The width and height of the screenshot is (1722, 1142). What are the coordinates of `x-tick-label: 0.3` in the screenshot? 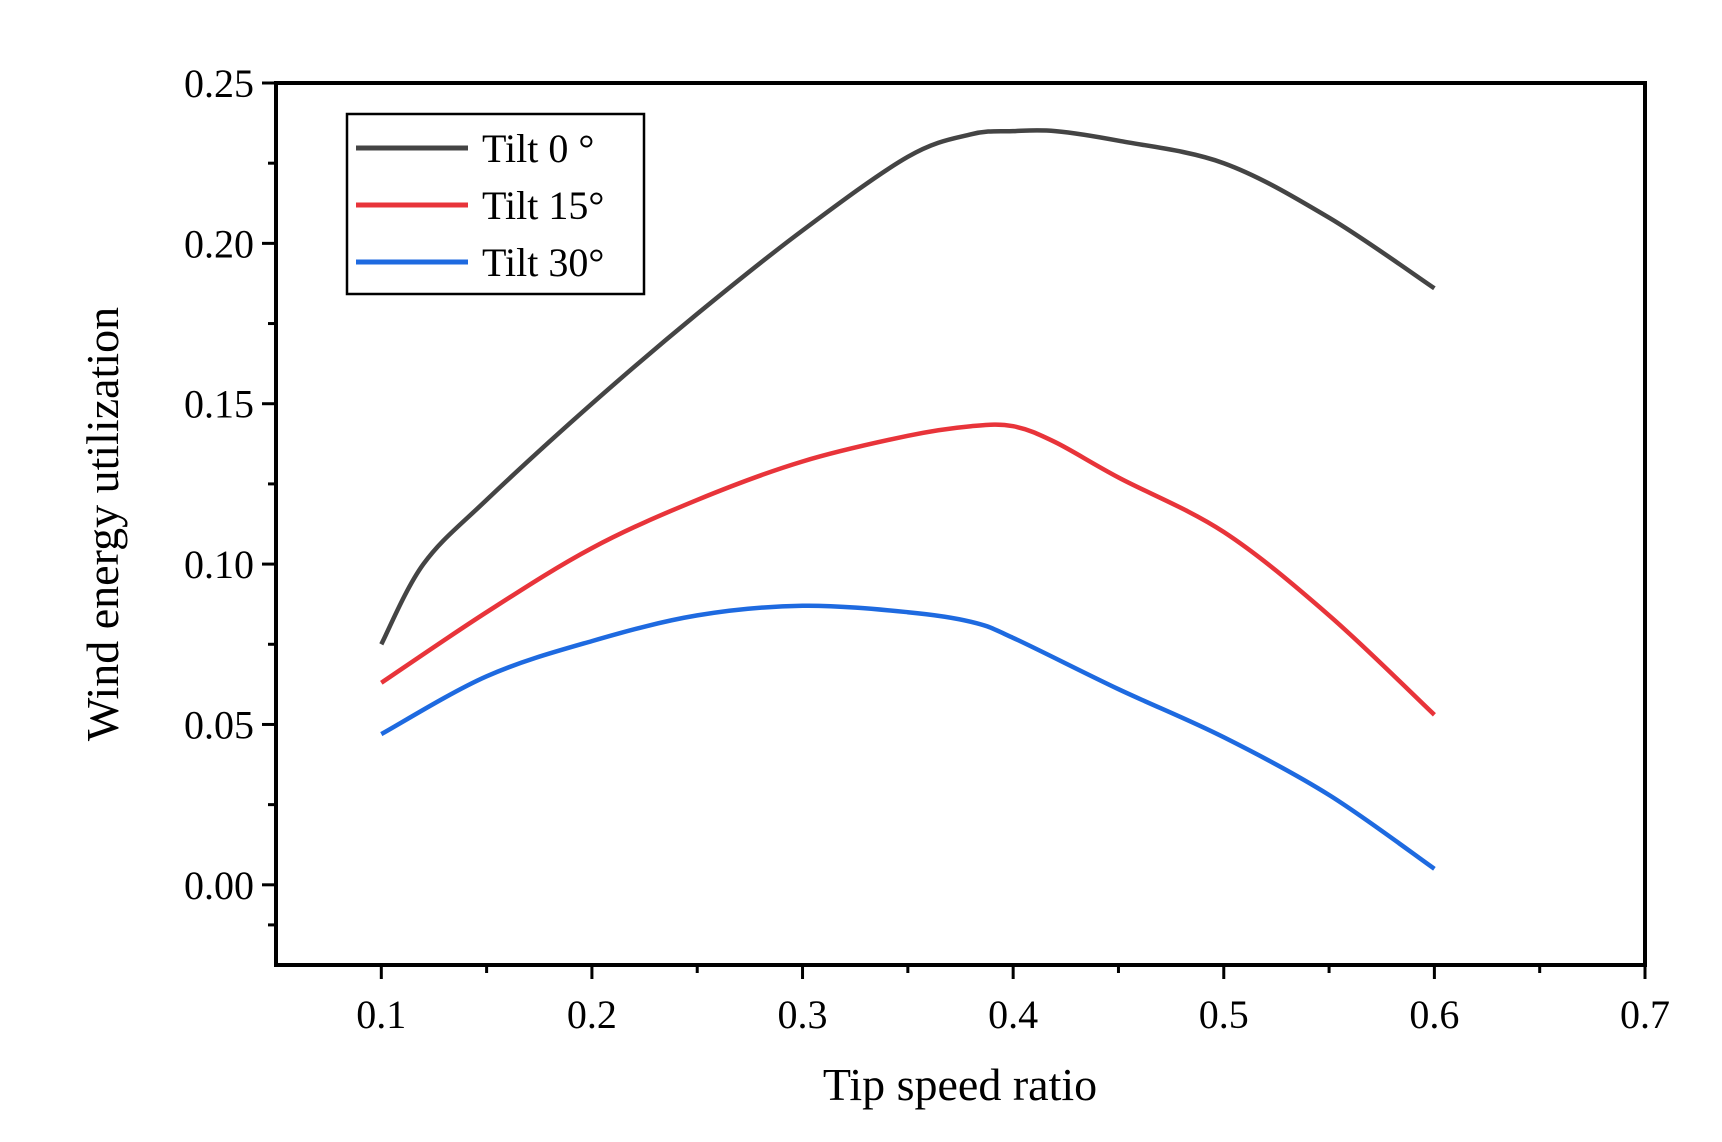 It's located at (803, 1014).